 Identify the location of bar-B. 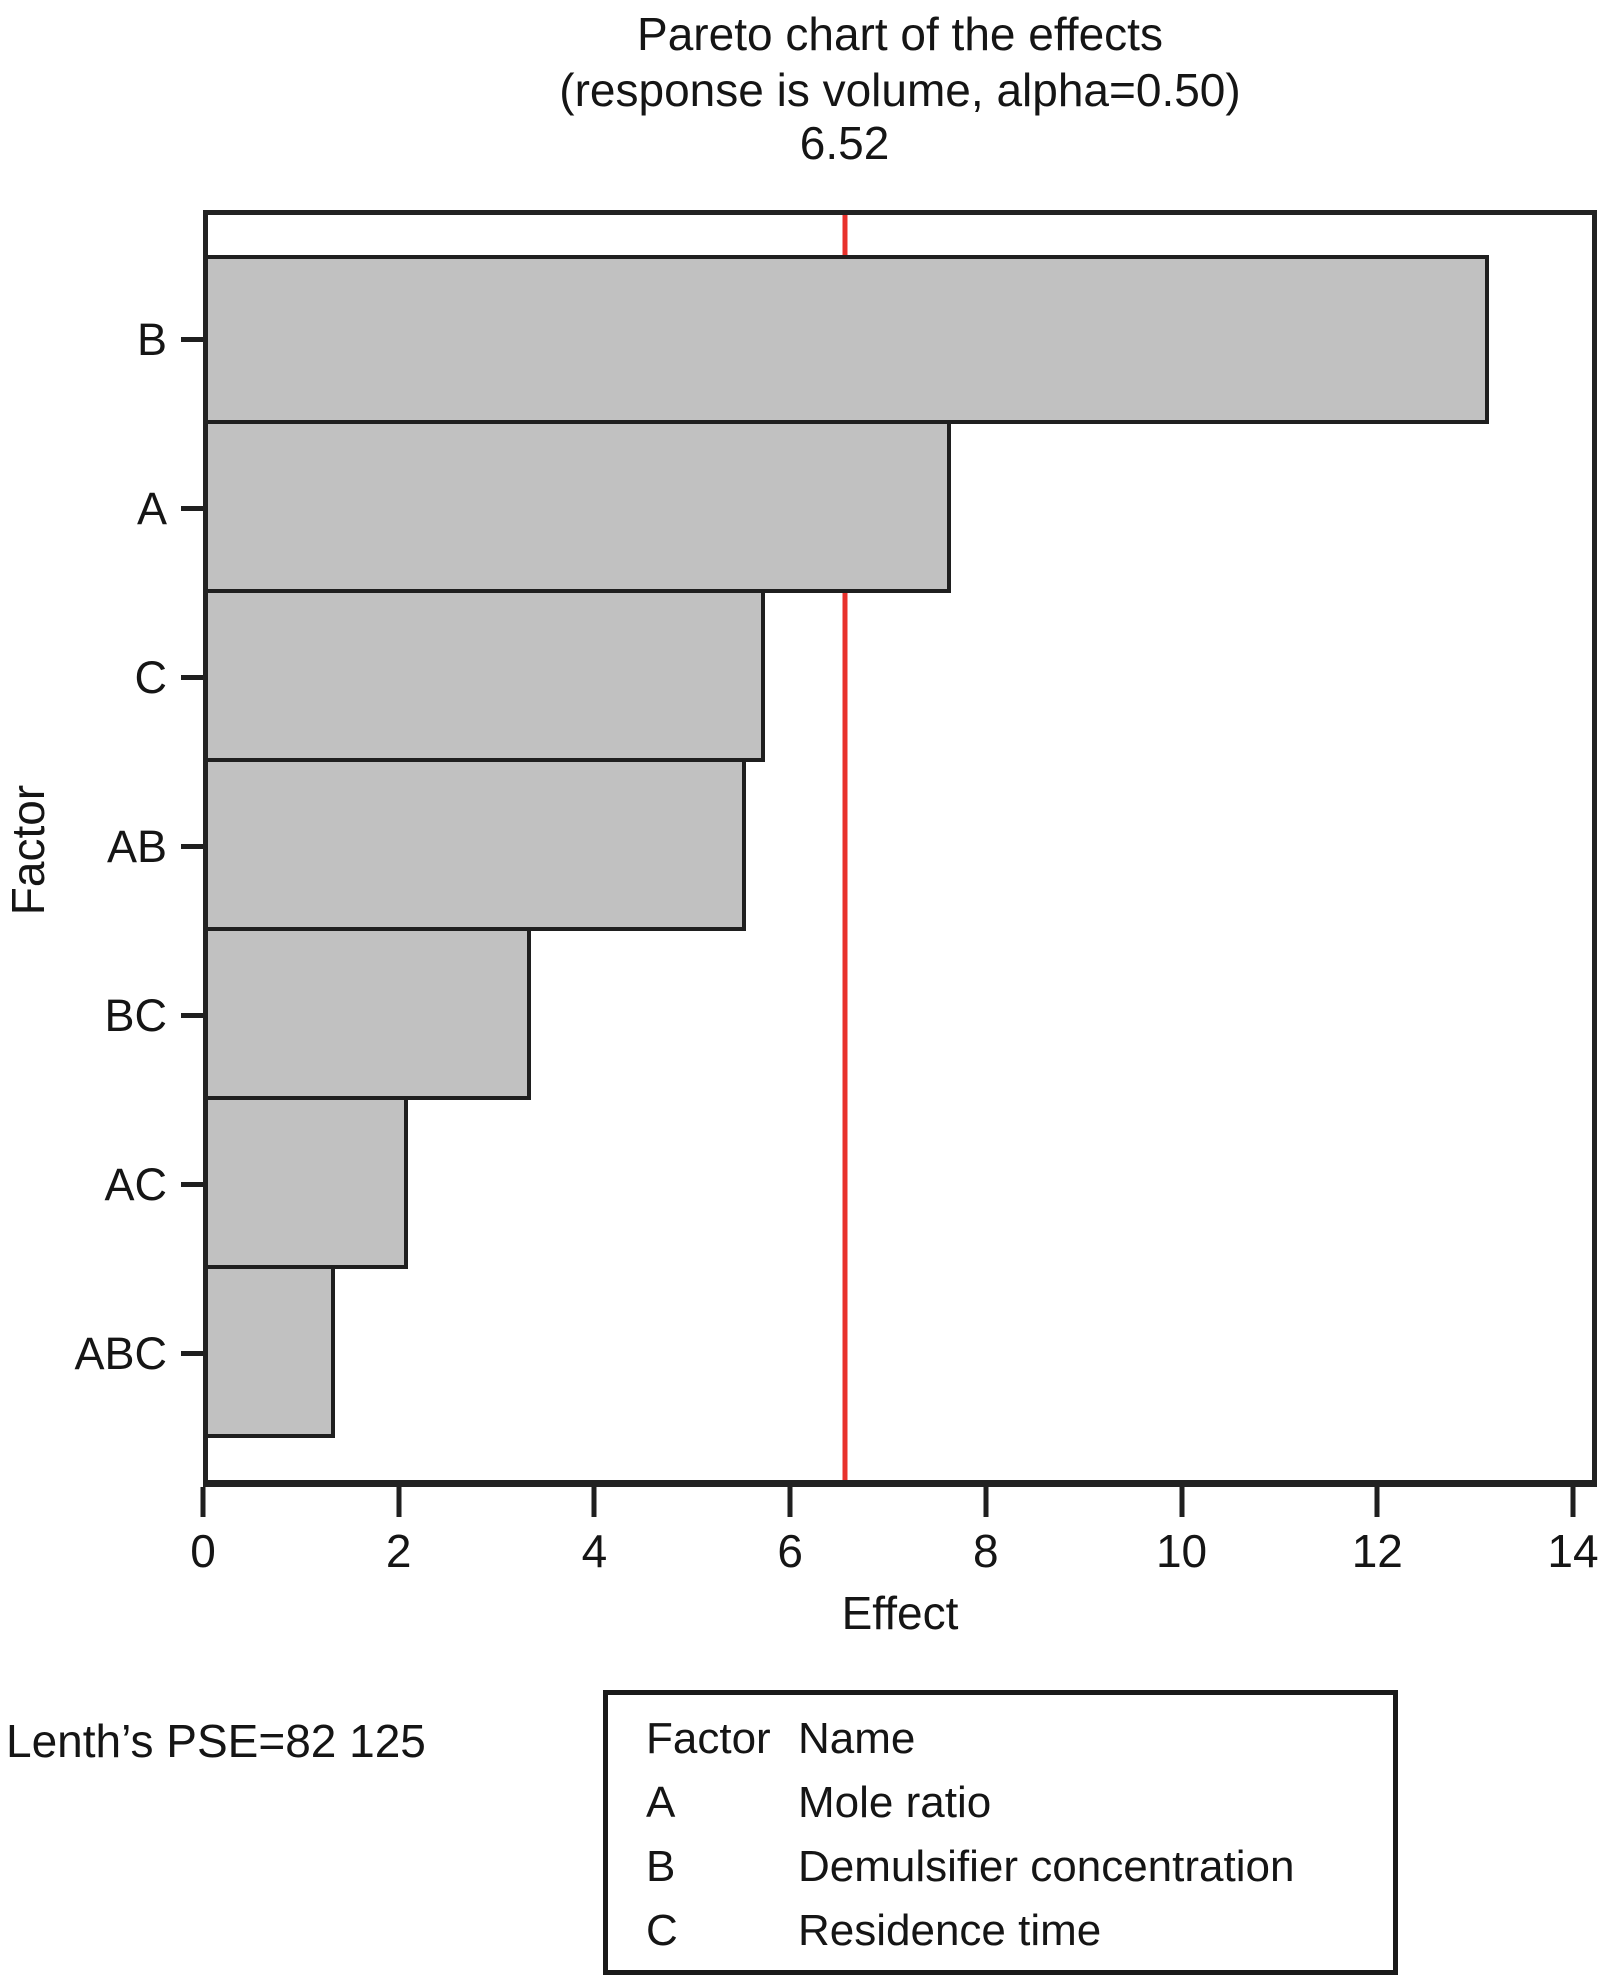
(848, 339).